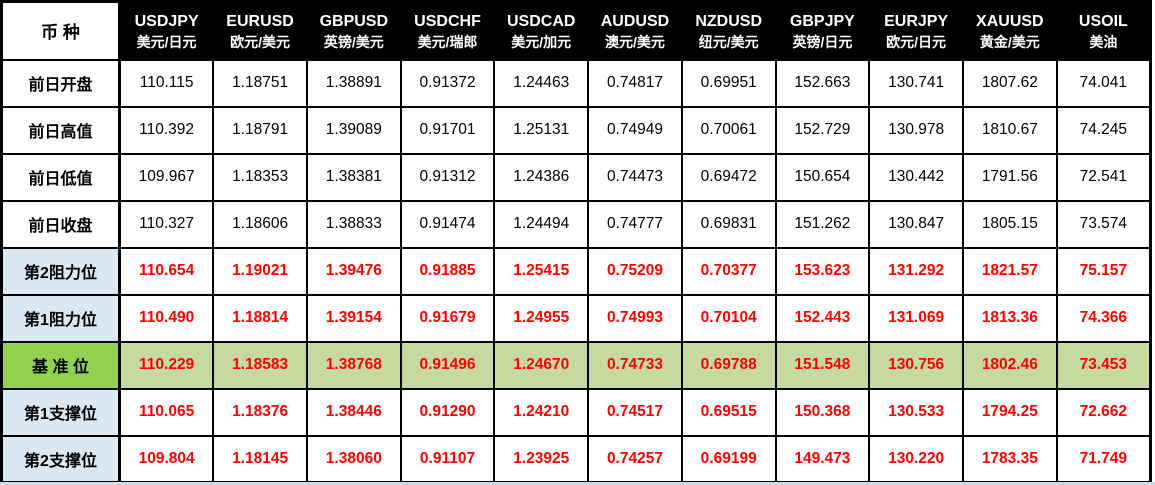 This screenshot has width=1155, height=485. Describe the element at coordinates (635, 318) in the screenshot. I see `cell-value: 0.74993` at that location.